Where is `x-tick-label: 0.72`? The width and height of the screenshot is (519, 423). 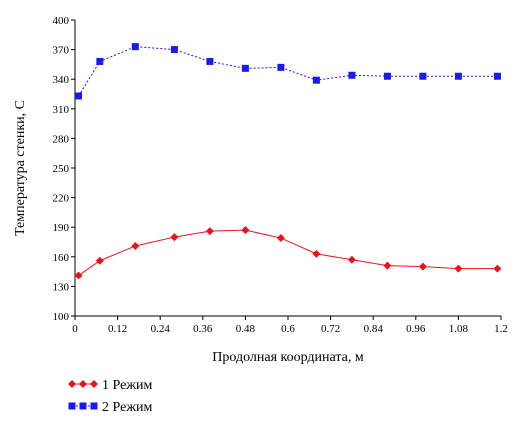
x-tick-label: 0.72 is located at coordinates (330, 329).